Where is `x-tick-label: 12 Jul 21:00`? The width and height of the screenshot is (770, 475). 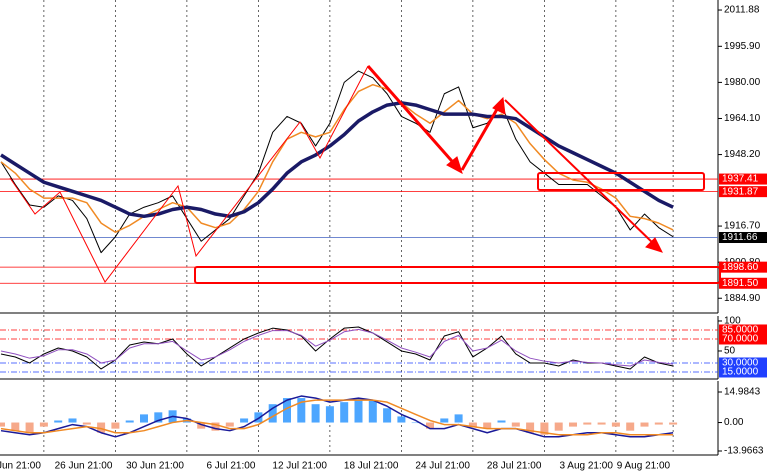 x-tick-label: 12 Jul 21:00 is located at coordinates (299, 466).